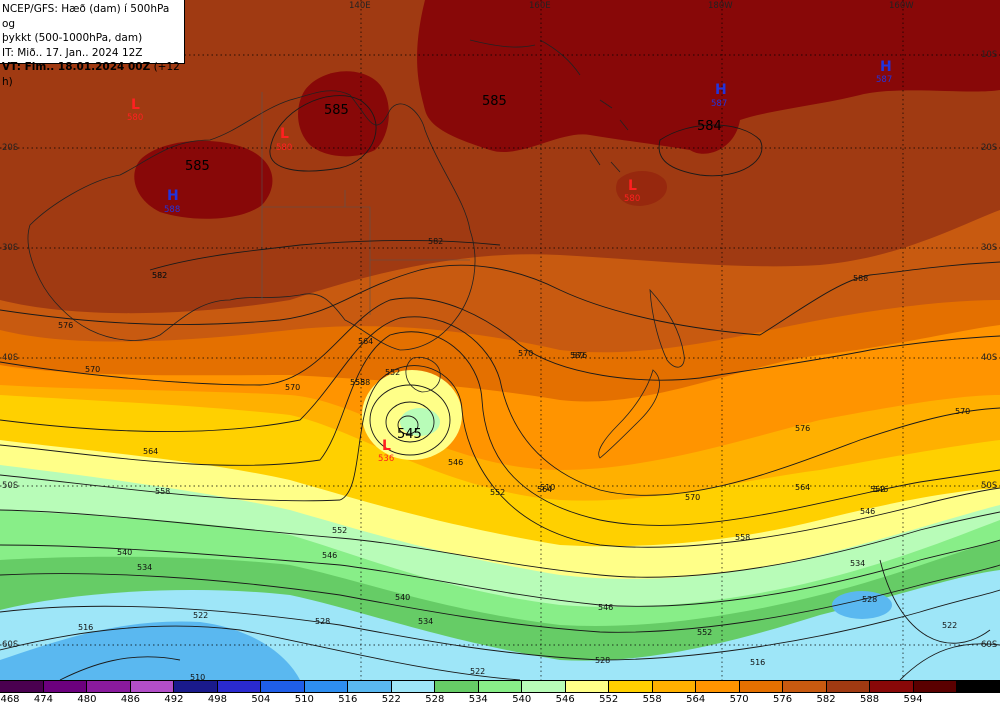 The height and width of the screenshot is (709, 1000). What do you see at coordinates (696, 699) in the screenshot?
I see `color-scale-label: 564` at bounding box center [696, 699].